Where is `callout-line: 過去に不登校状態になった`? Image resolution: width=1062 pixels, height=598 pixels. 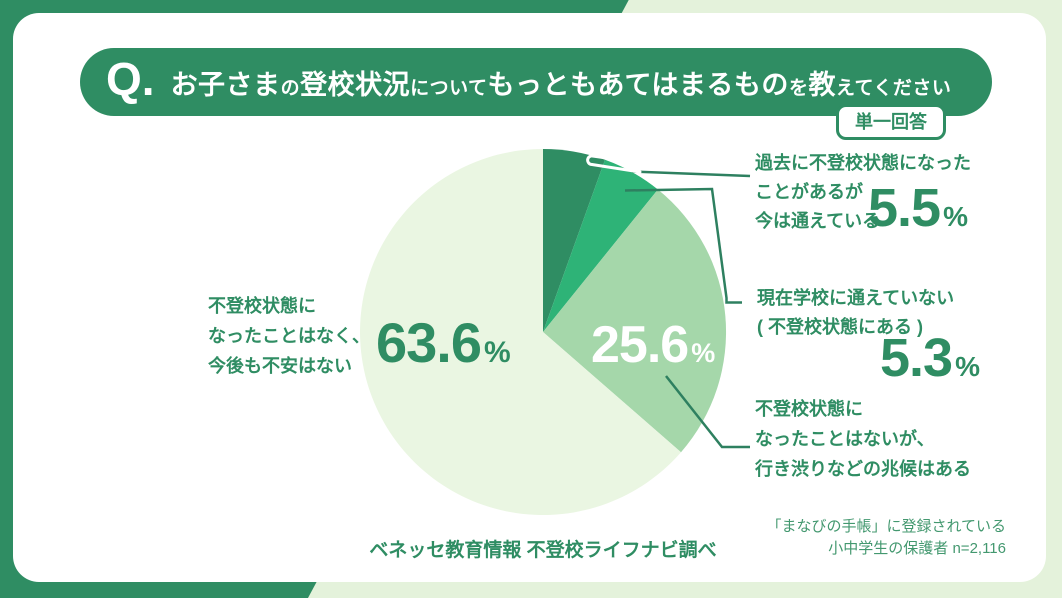
callout-line: 過去に不登校状態になった is located at coordinates (863, 163).